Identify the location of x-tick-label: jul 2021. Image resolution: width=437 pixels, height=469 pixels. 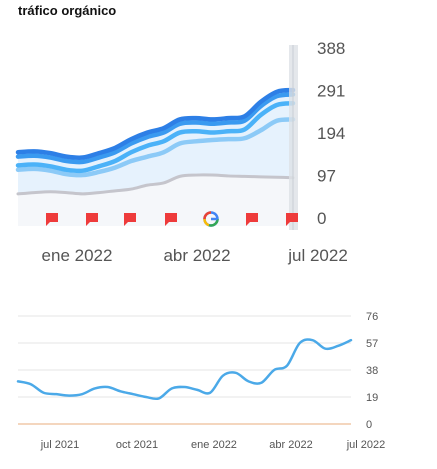
(60, 445).